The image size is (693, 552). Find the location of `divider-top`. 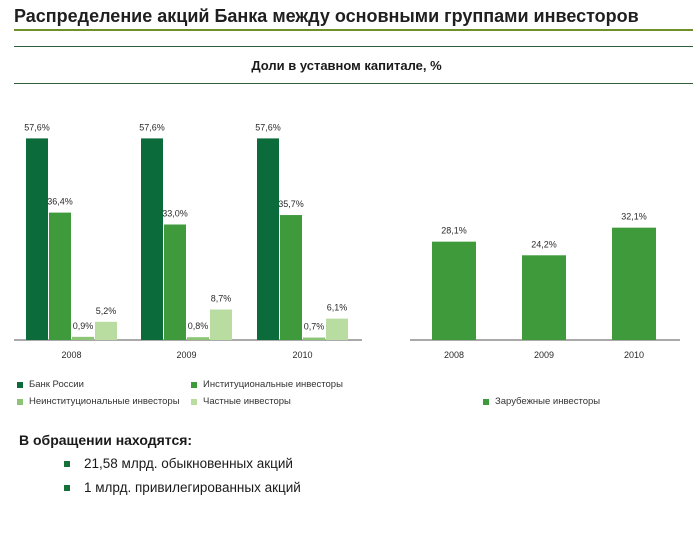

divider-top is located at coordinates (353, 46).